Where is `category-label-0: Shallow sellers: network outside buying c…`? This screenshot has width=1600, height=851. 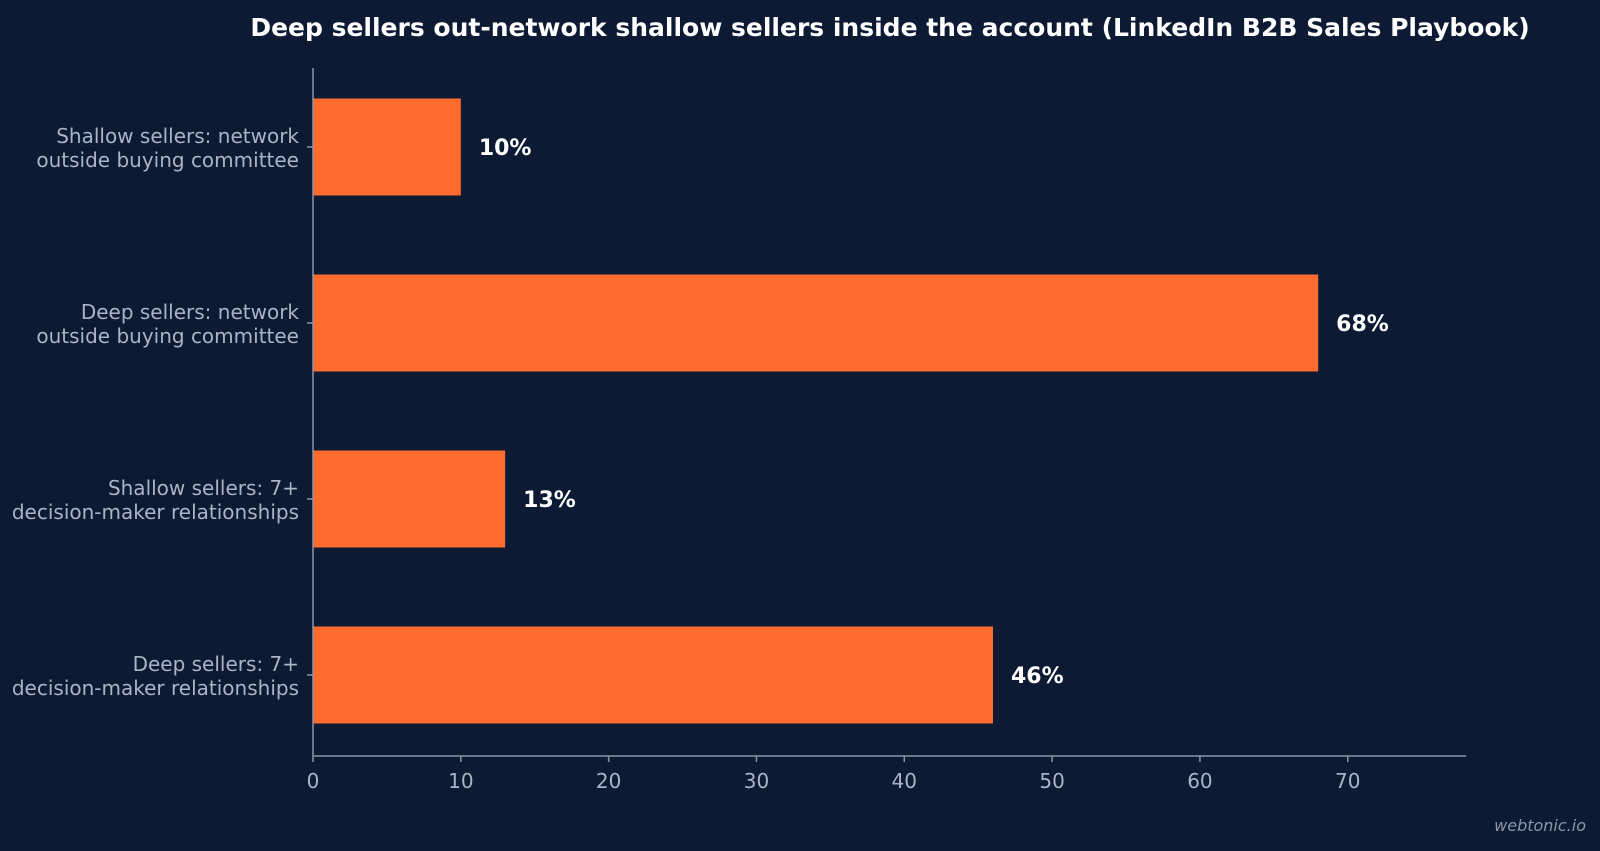 category-label-0: Shallow sellers: network outside buying c… is located at coordinates (167, 148).